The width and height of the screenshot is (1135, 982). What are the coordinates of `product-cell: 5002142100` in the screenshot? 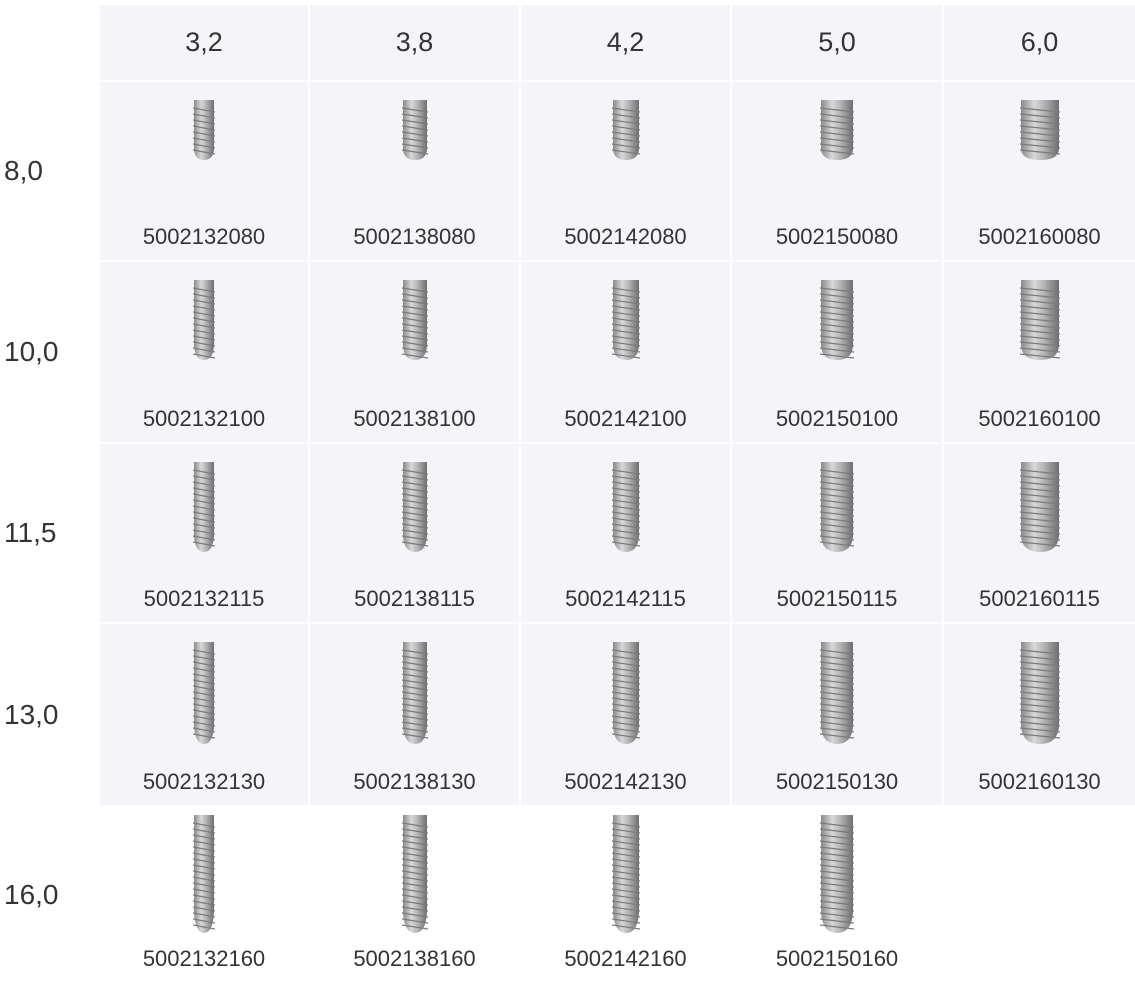 It's located at (625, 352).